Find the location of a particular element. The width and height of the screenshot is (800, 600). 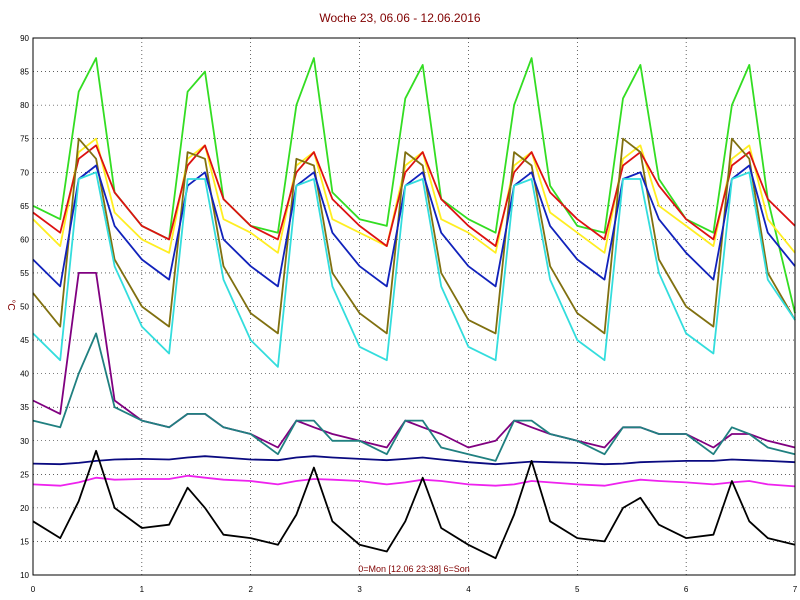

y-tick-label: 85 is located at coordinates (24, 72).